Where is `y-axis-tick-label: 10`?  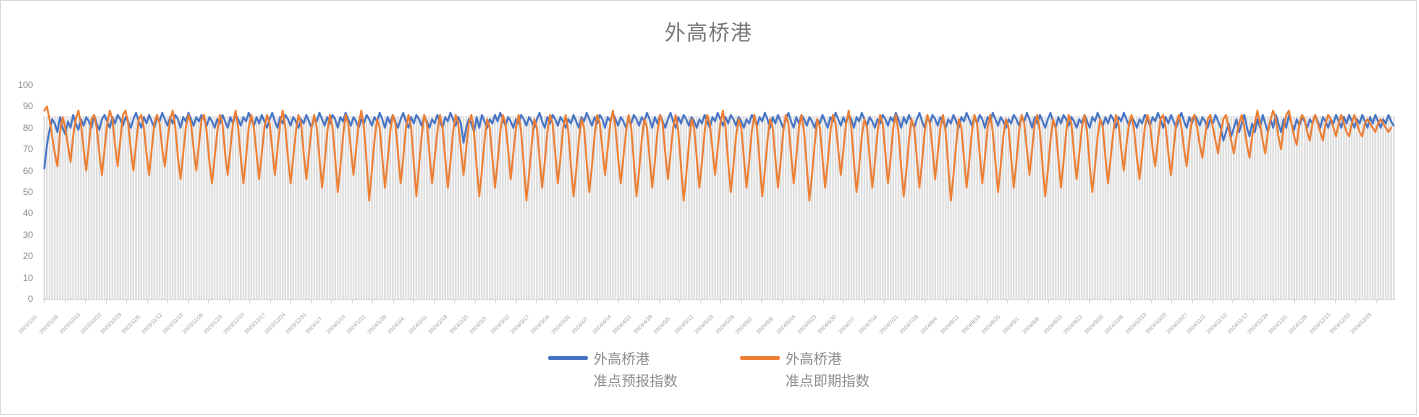
y-axis-tick-label: 10 is located at coordinates (27, 277).